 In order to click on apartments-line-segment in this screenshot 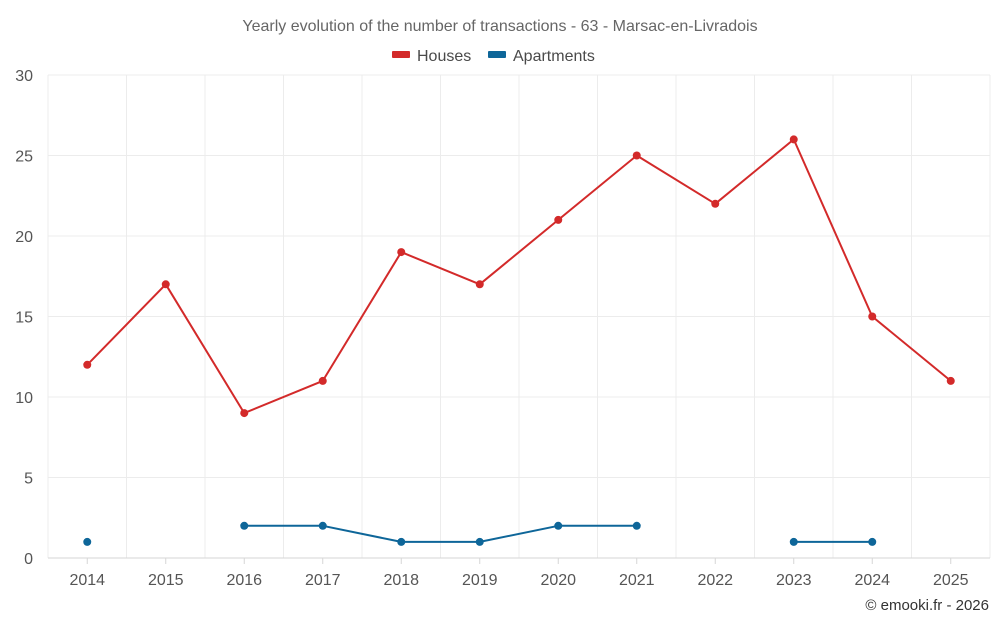, I will do `click(440, 533)`.